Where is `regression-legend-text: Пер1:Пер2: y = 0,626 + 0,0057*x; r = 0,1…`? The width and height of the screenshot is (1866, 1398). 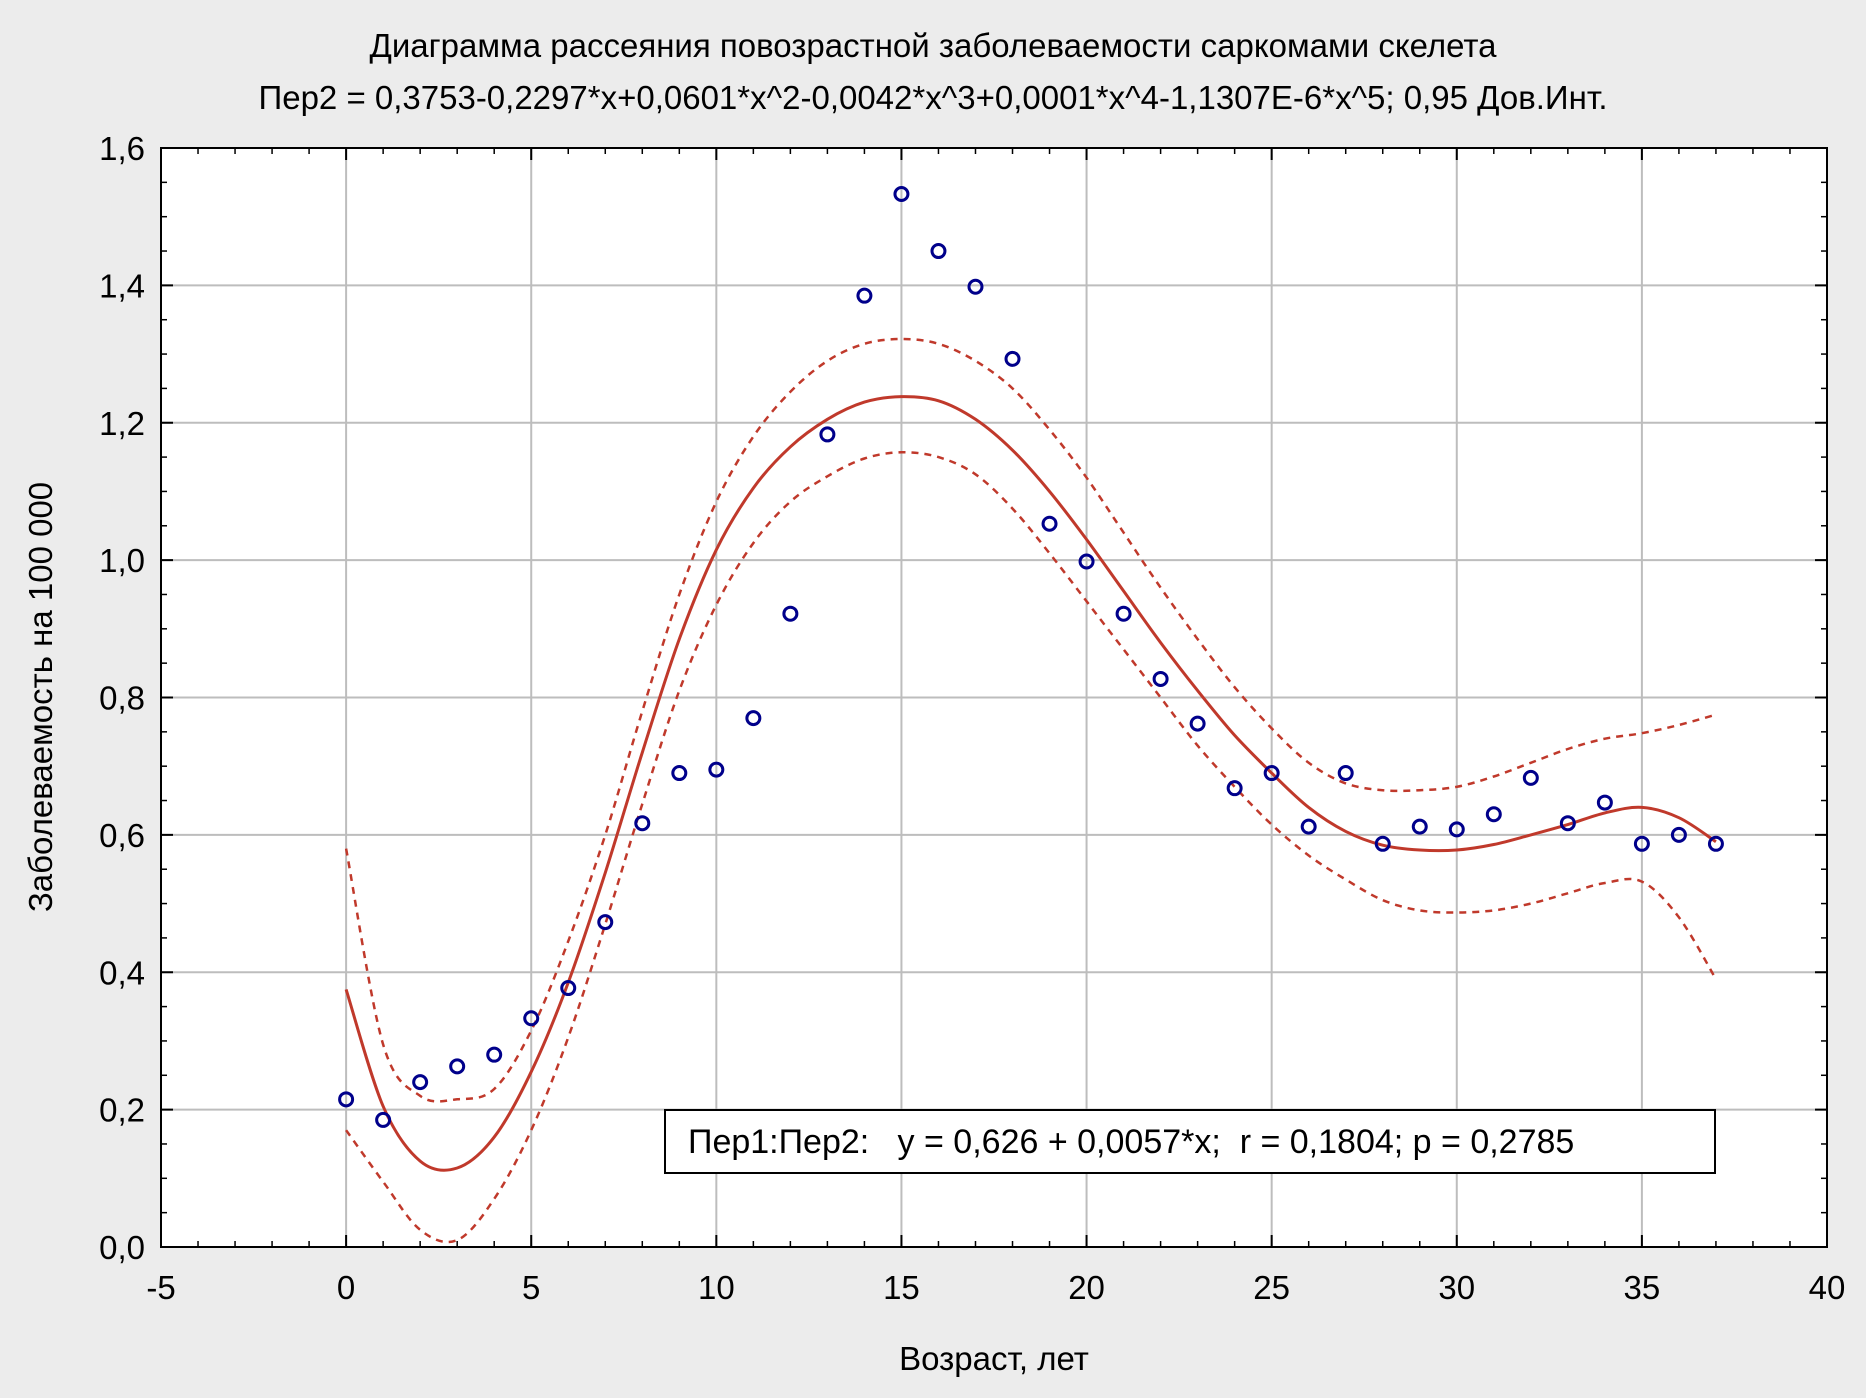
regression-legend-text: Пер1:Пер2: y = 0,626 + 0,0057*x; r = 0,1… is located at coordinates (1131, 1142).